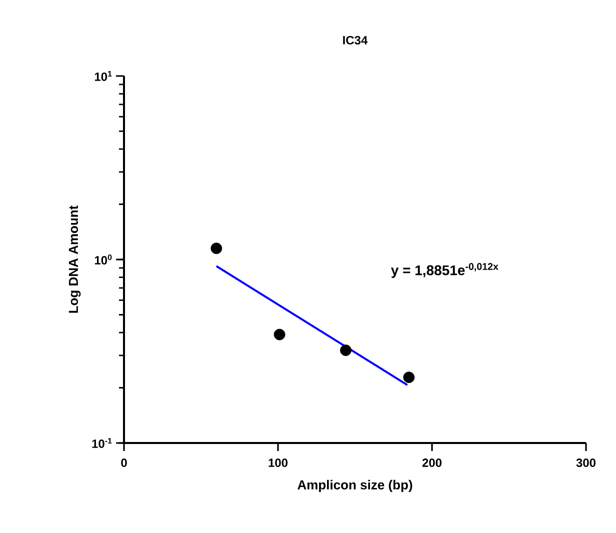 The height and width of the screenshot is (533, 616). I want to click on y-axis-title: Log DNA Amount, so click(74, 259).